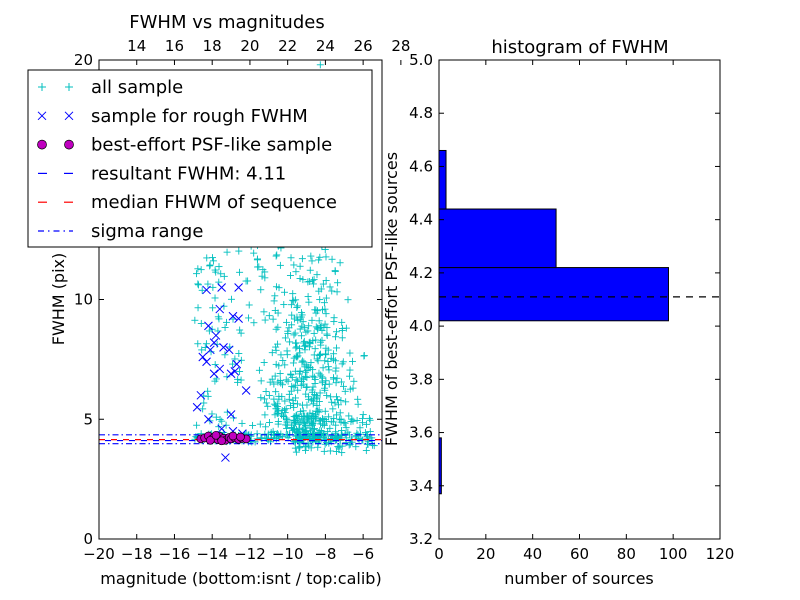 Image resolution: width=800 pixels, height=600 pixels. Describe the element at coordinates (69, 144) in the screenshot. I see `legend-marker` at that location.